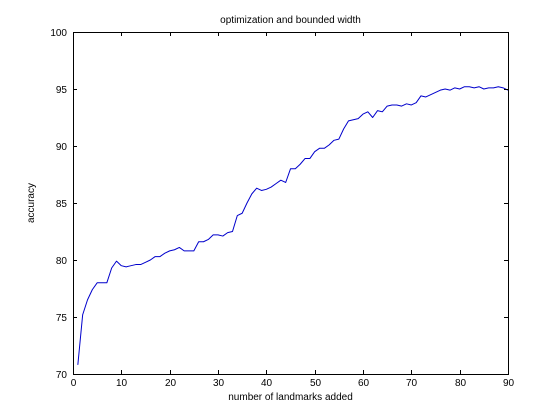 The height and width of the screenshot is (420, 560). I want to click on y-axis-label: accuracy, so click(31, 203).